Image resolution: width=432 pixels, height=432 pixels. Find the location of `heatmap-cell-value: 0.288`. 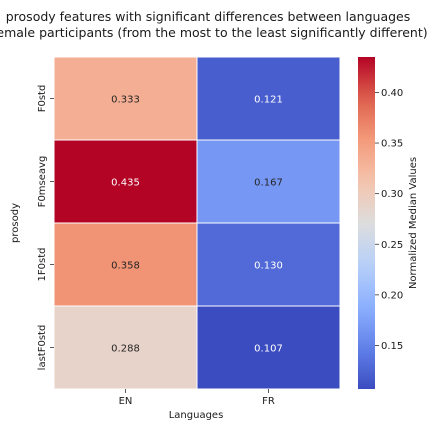

heatmap-cell-value: 0.288 is located at coordinates (125, 349).